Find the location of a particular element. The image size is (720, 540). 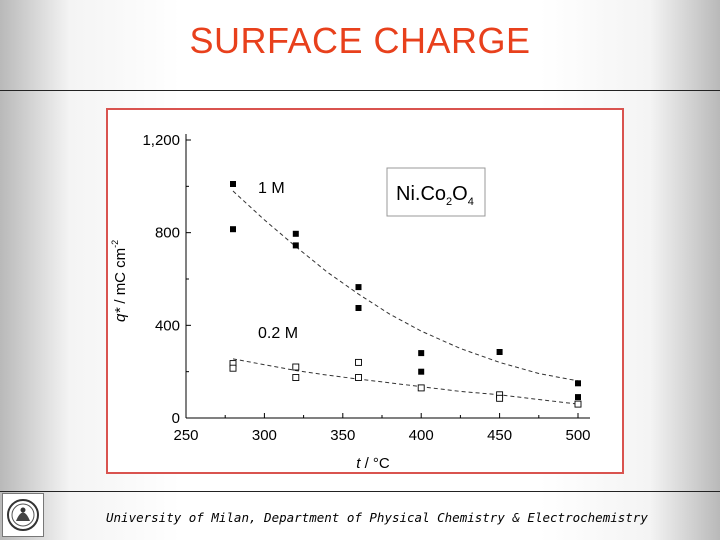

y-tick-label: 0 is located at coordinates (176, 418).